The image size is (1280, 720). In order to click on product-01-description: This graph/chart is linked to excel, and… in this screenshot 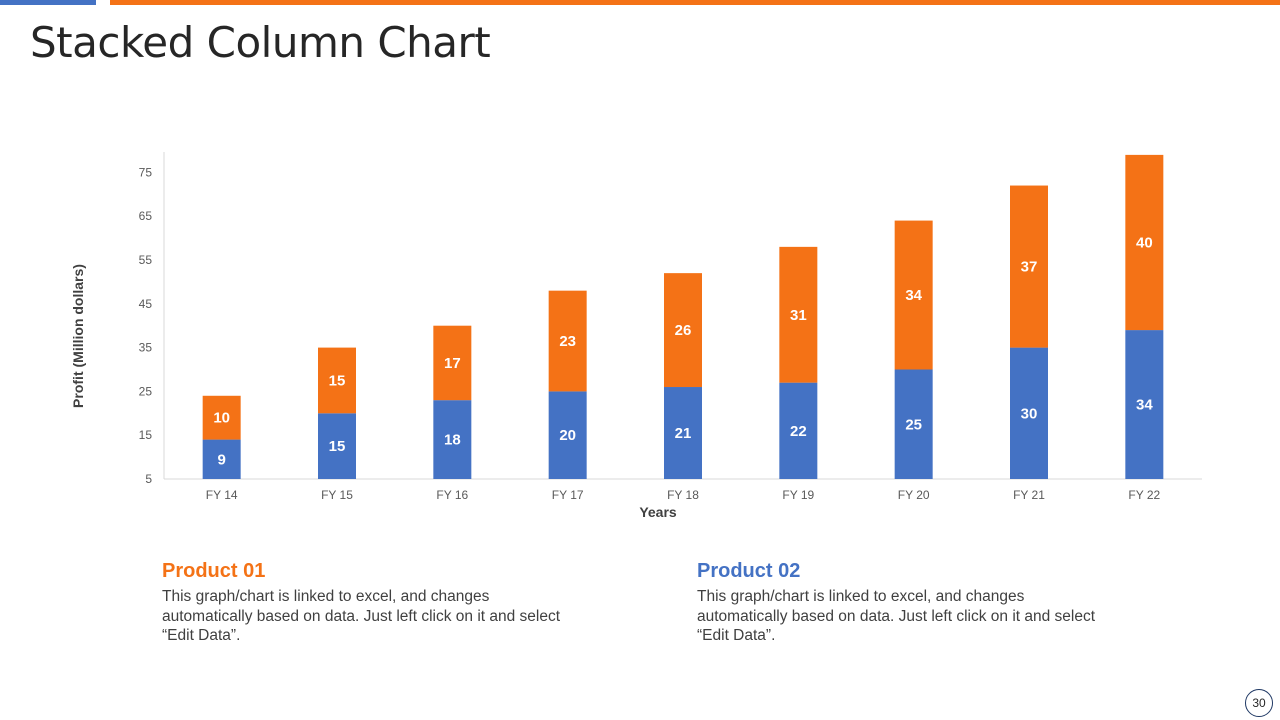, I will do `click(361, 616)`.